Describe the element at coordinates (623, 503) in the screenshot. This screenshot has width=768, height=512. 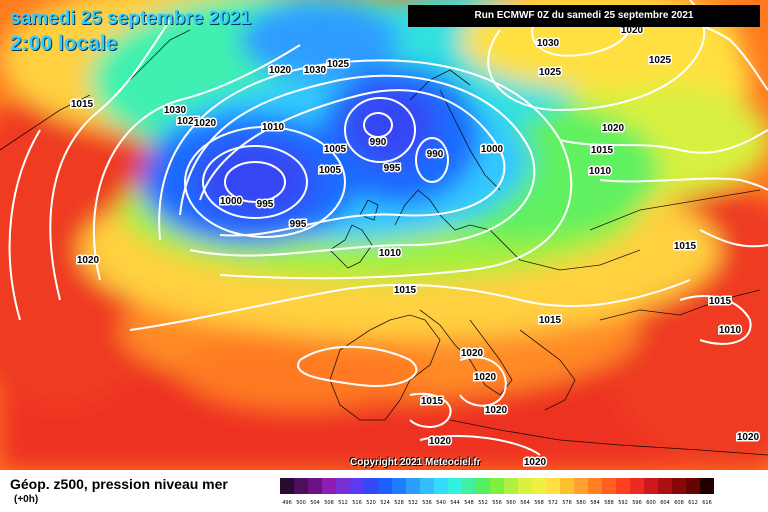
I see `scale-value: 592` at that location.